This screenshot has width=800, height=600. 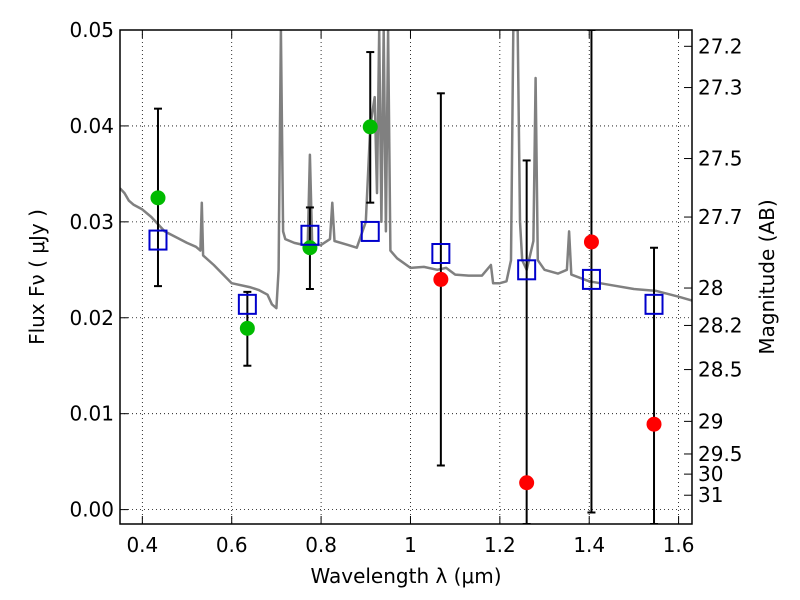 What do you see at coordinates (720, 88) in the screenshot?
I see `mag-tick-label: 27.3` at bounding box center [720, 88].